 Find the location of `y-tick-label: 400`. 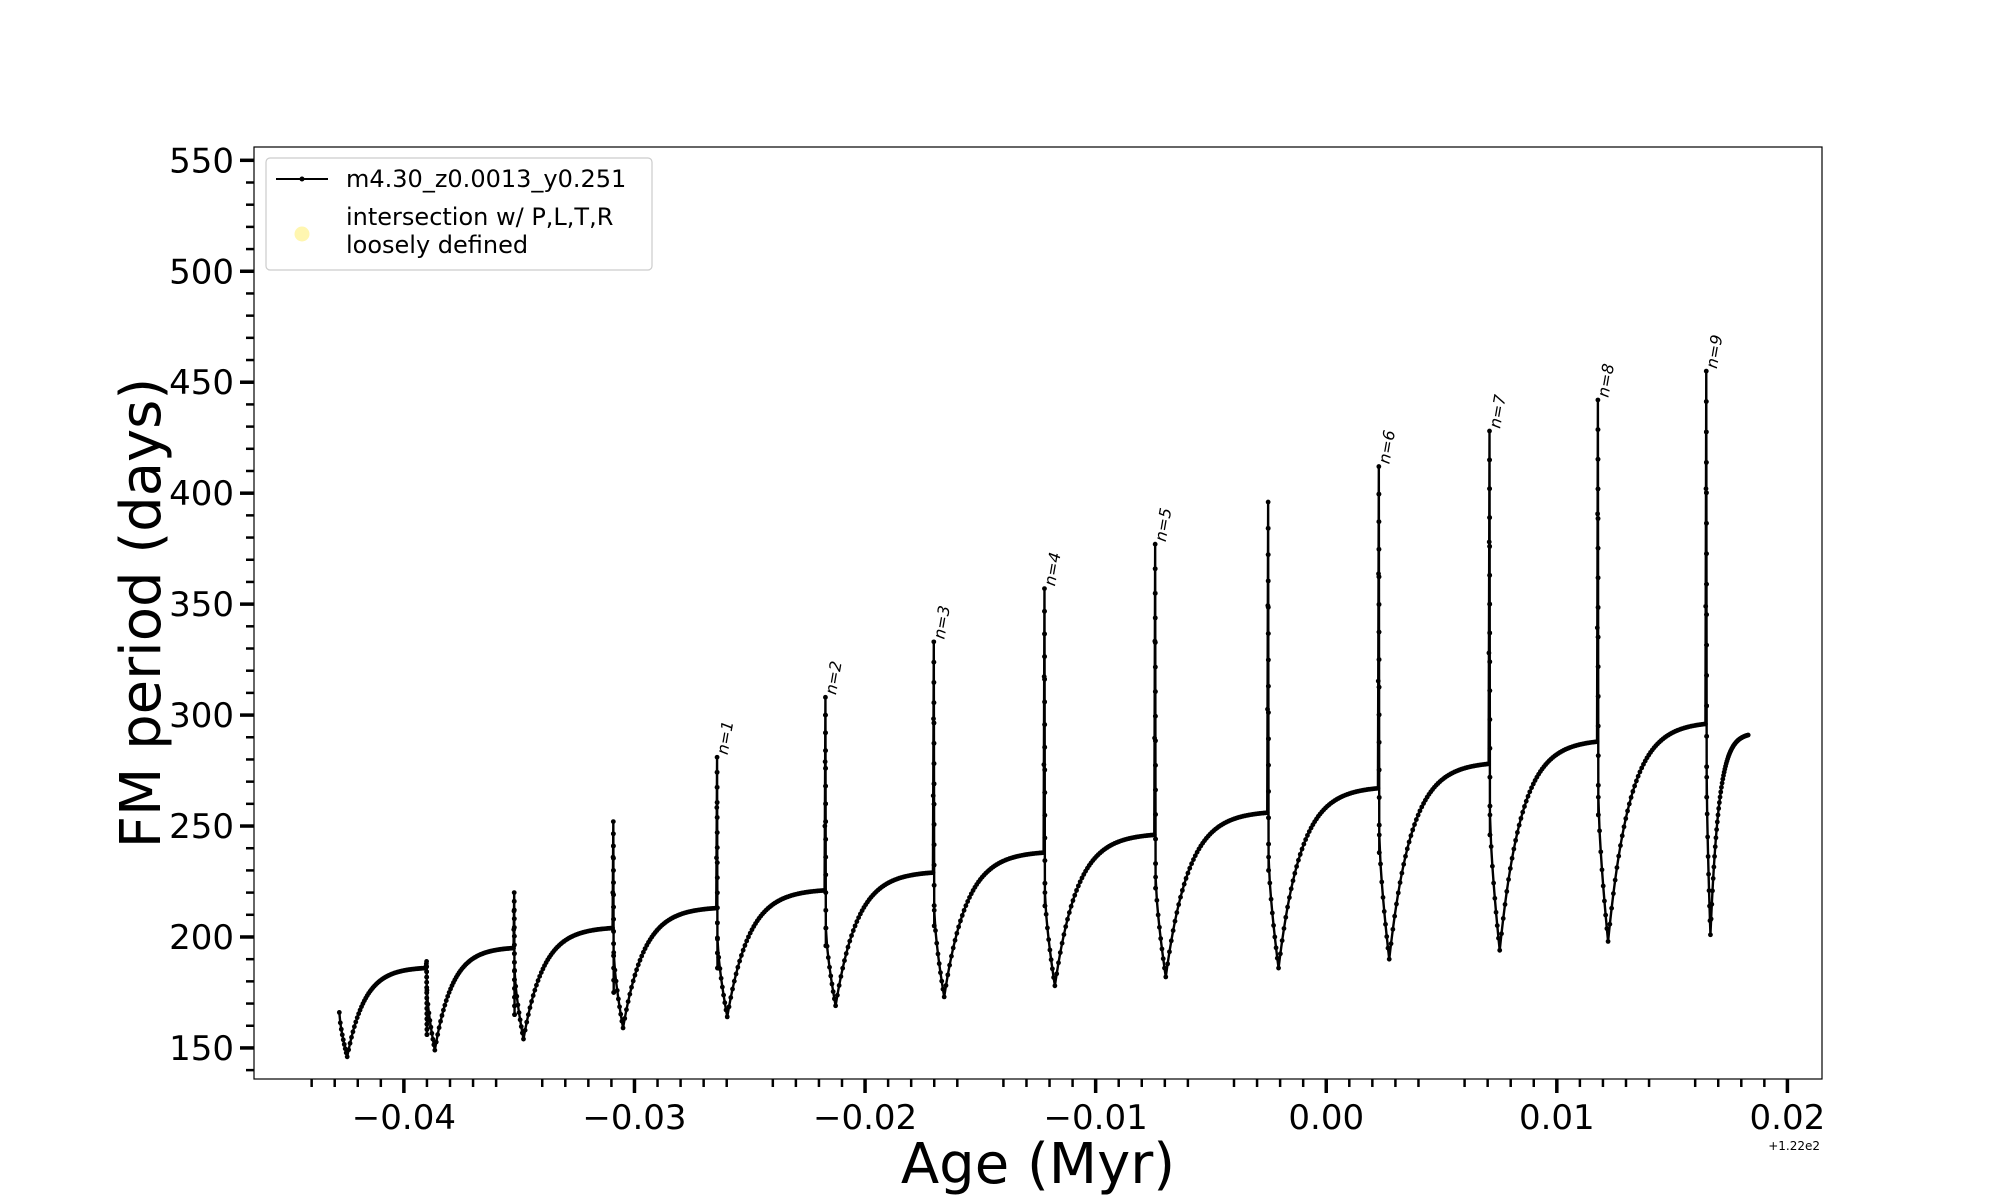

y-tick-label: 400 is located at coordinates (201, 494).